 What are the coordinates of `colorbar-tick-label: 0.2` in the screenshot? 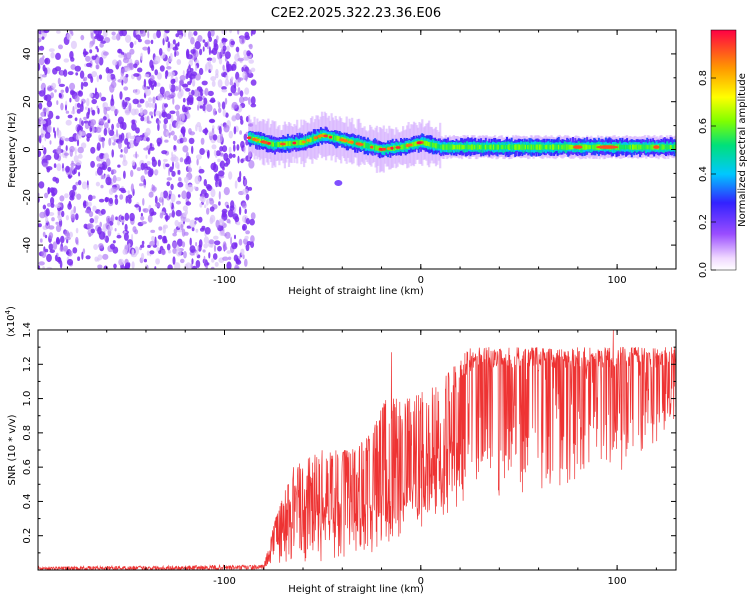 It's located at (703, 222).